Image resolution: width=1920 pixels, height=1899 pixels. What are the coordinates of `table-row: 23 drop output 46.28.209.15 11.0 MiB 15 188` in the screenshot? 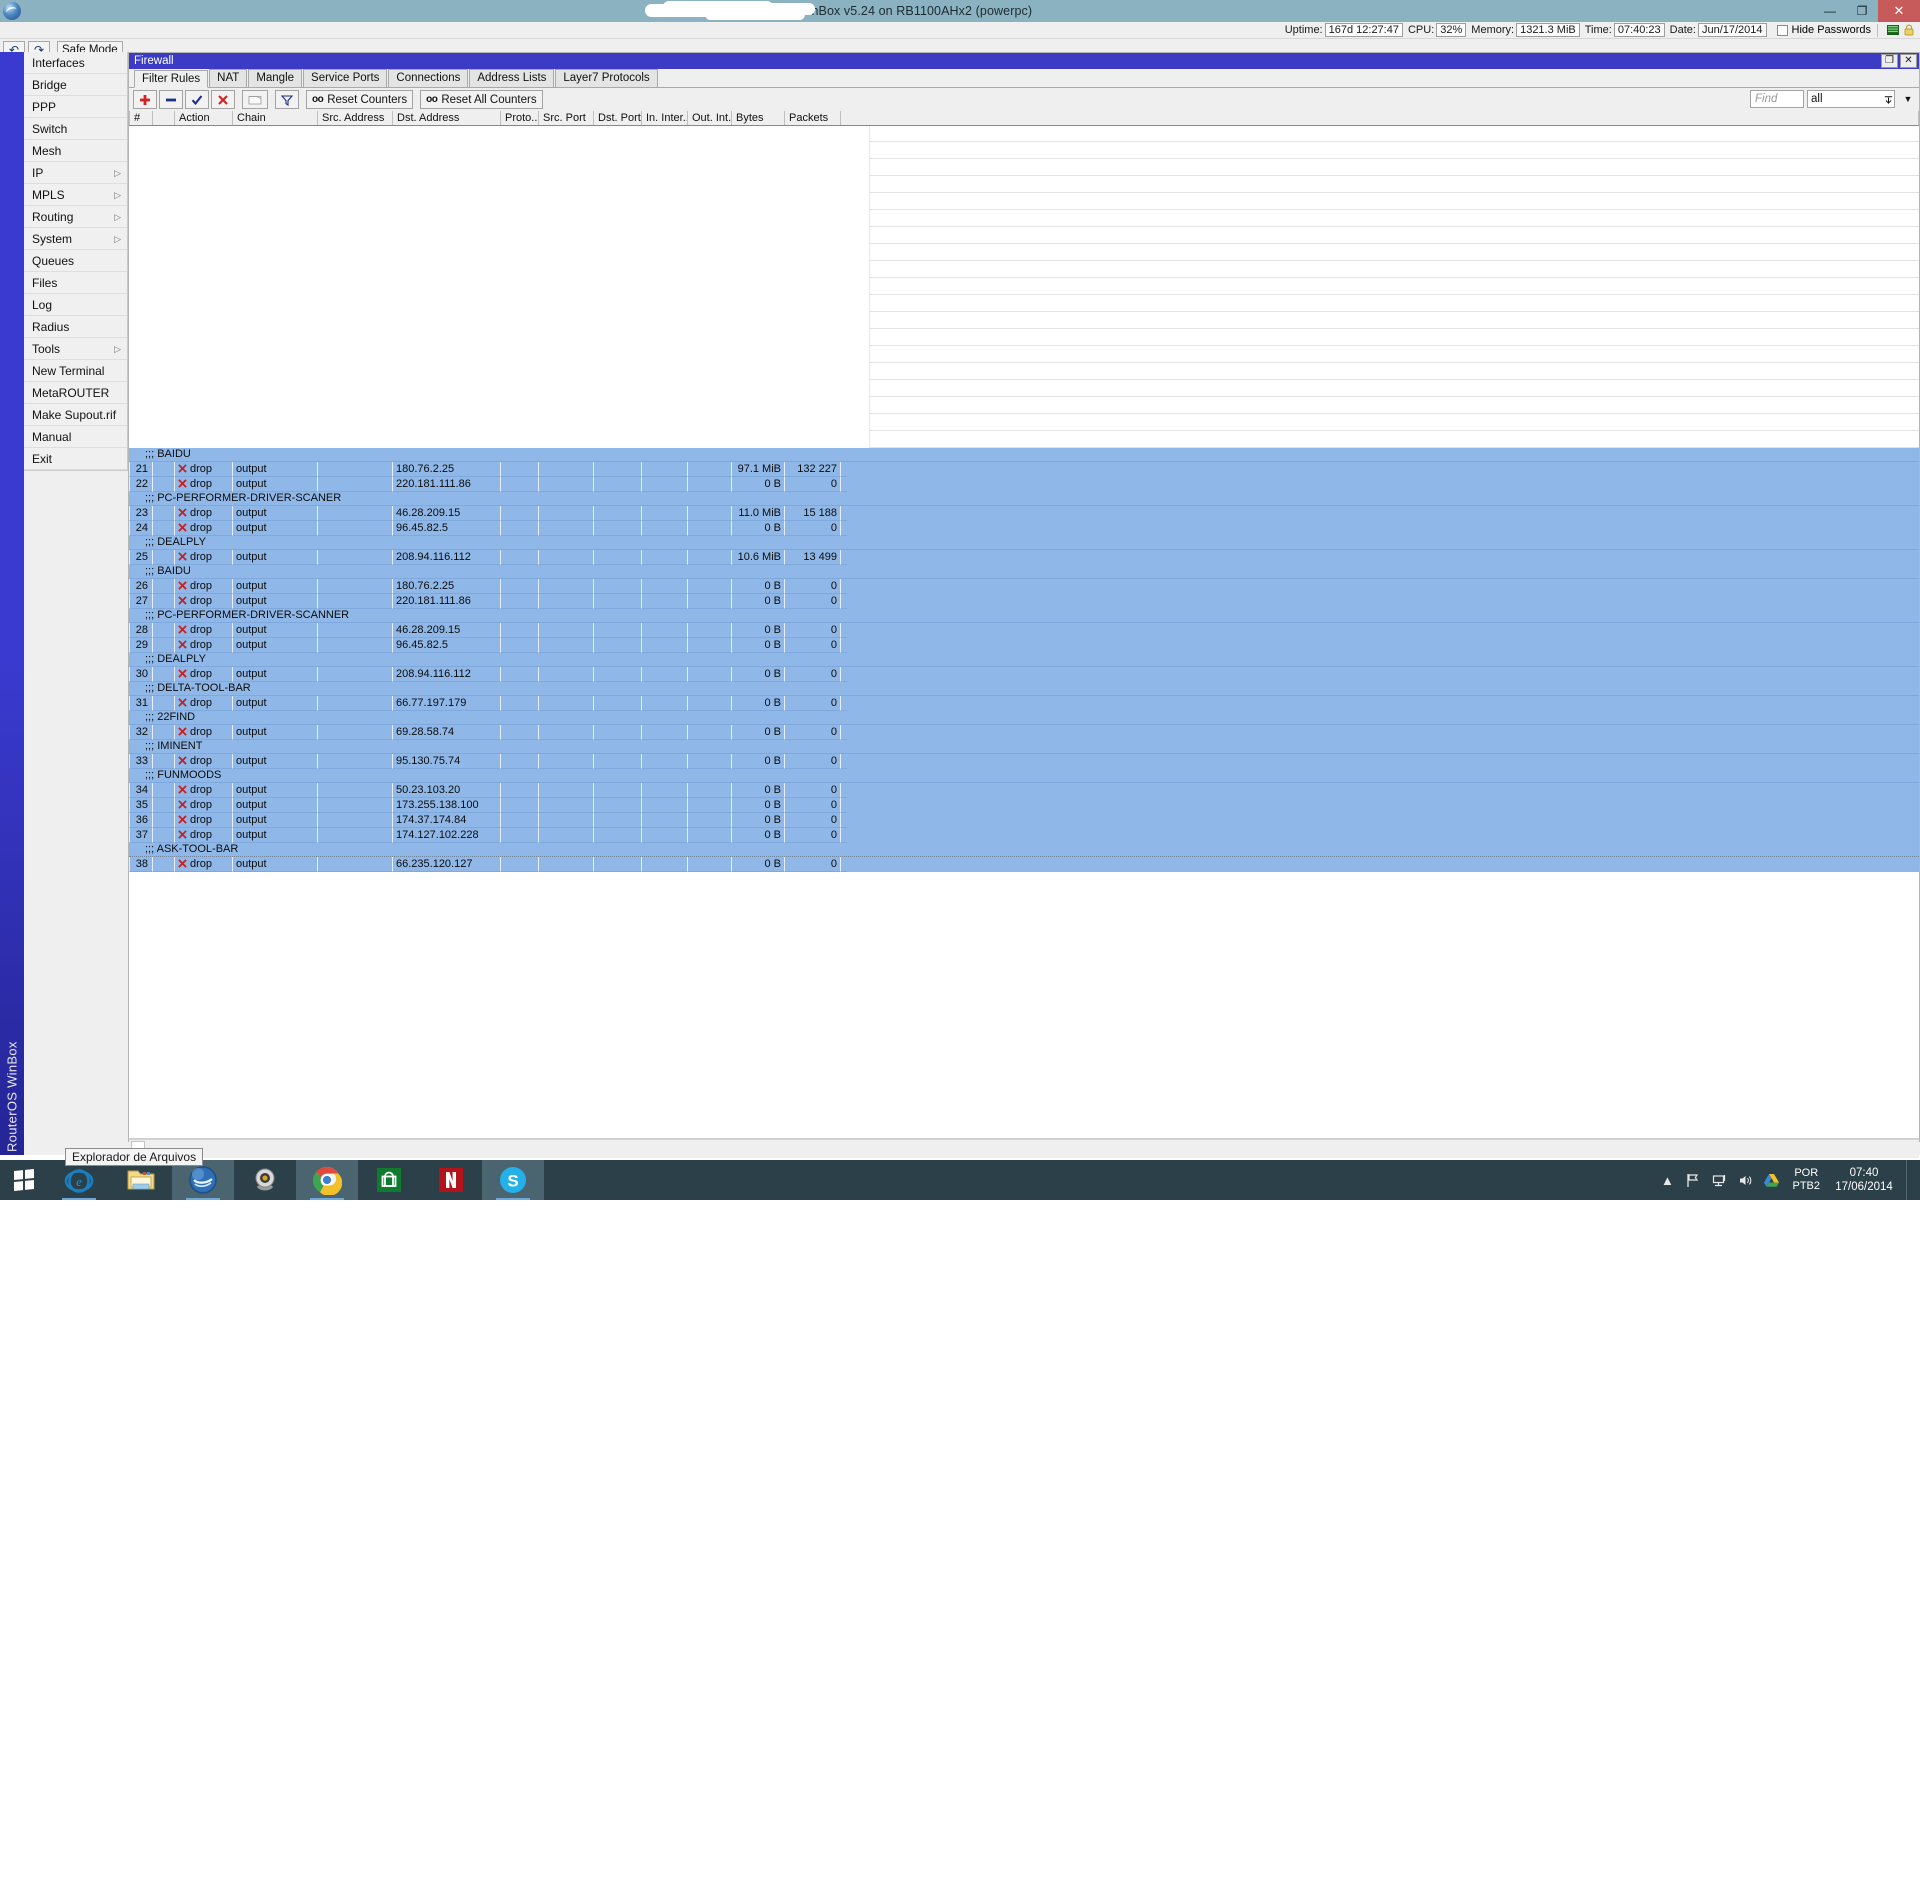 It's located at (1024, 513).